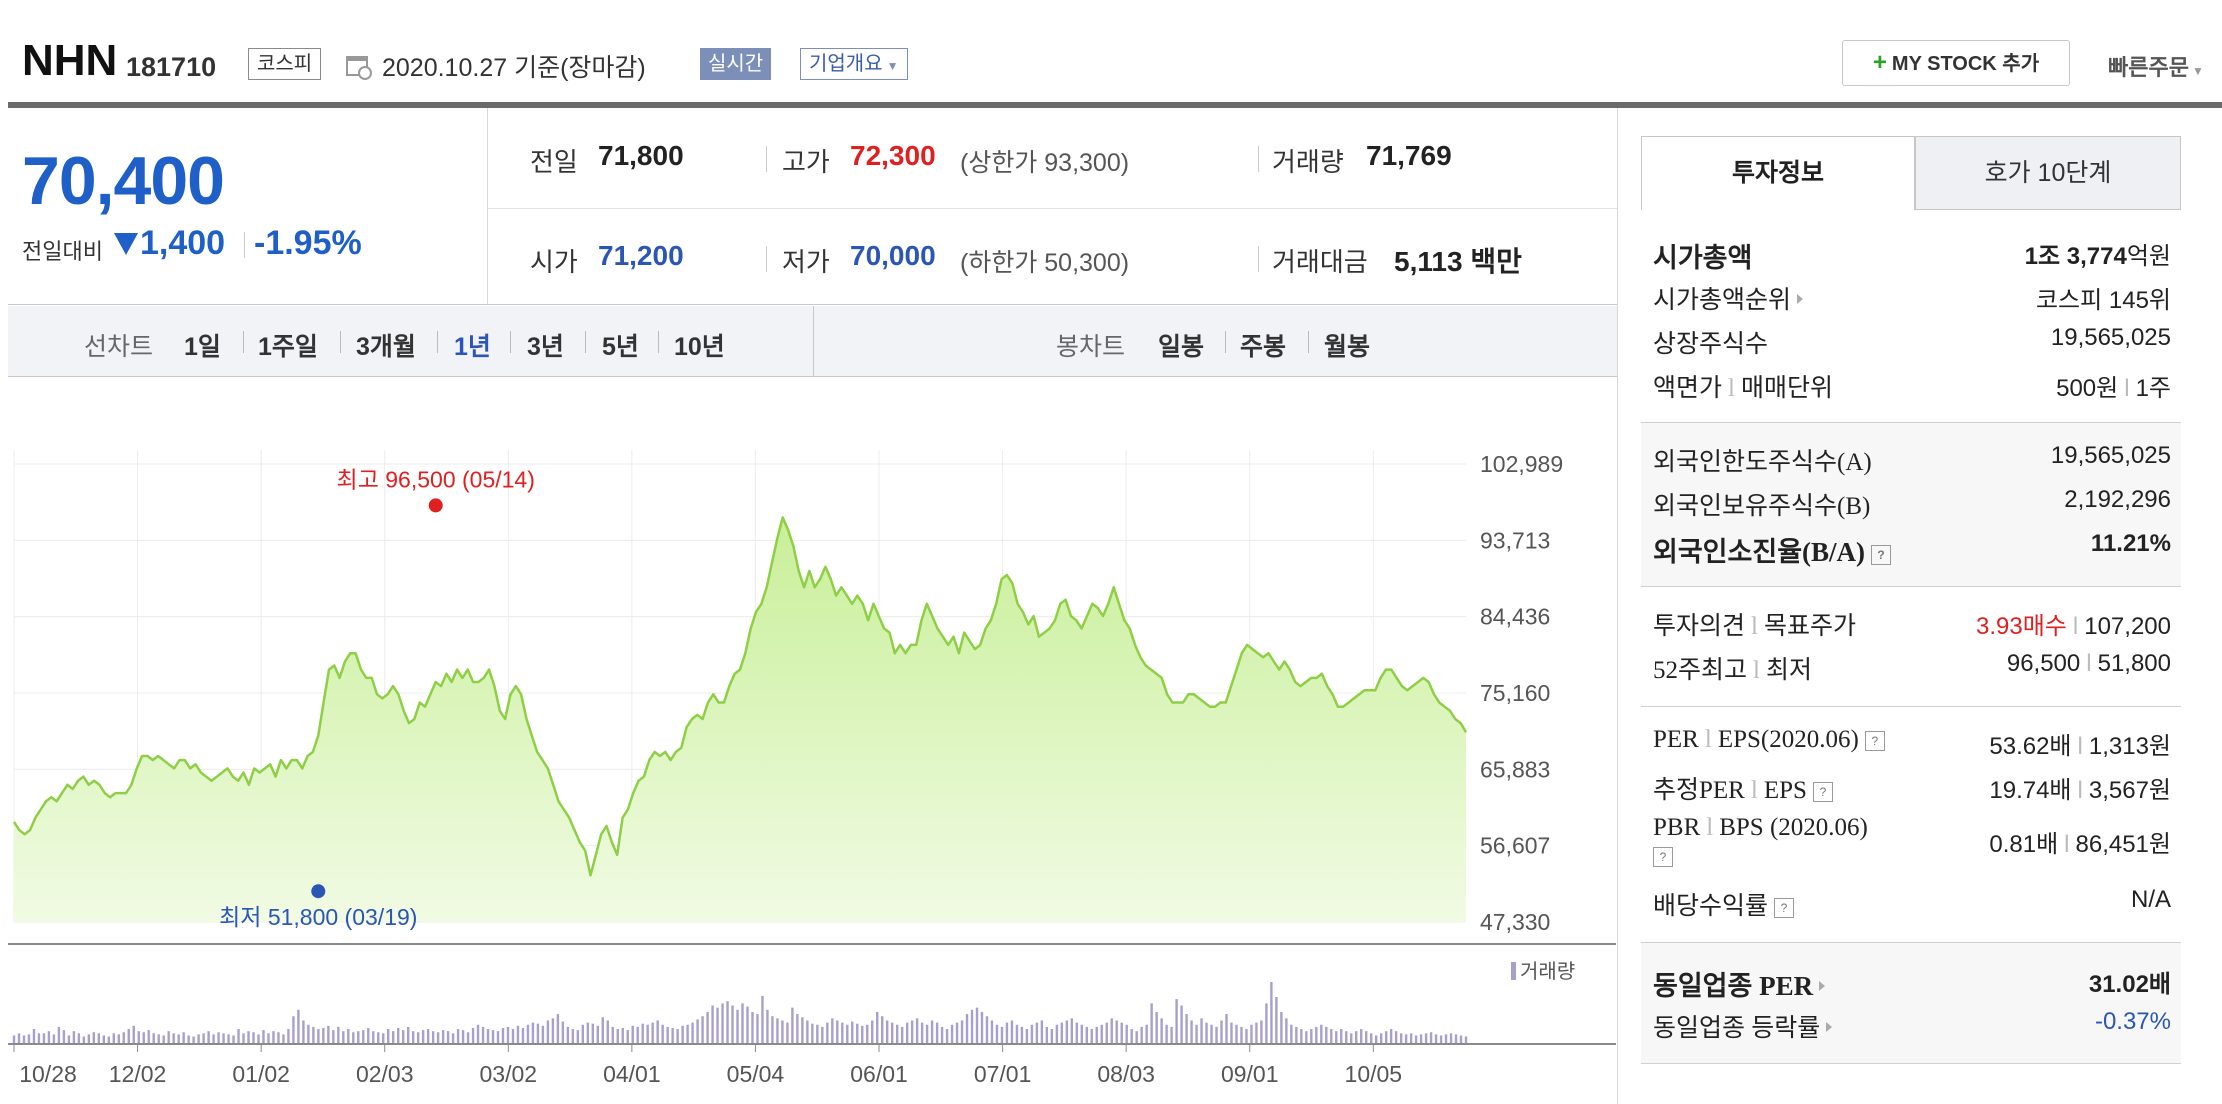  What do you see at coordinates (1912, 462) in the screenshot?
I see `foreign-limit-row: 외국인한도주식수(A) 19,565,025` at bounding box center [1912, 462].